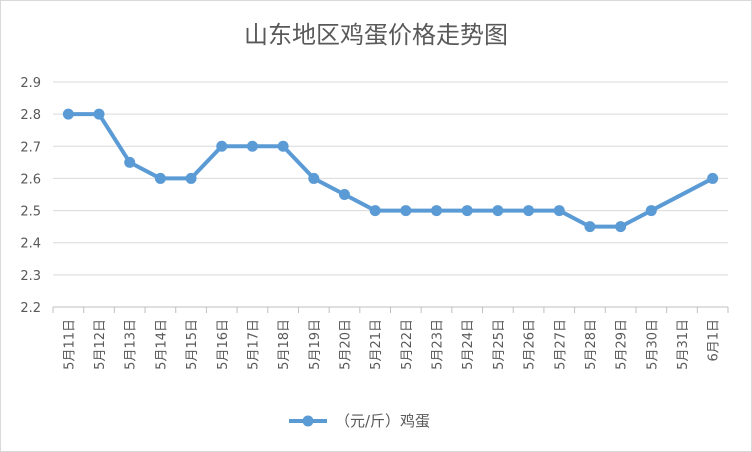 This screenshot has height=452, width=752. What do you see at coordinates (622, 344) in the screenshot?
I see `x-tick-label: 5月29日` at bounding box center [622, 344].